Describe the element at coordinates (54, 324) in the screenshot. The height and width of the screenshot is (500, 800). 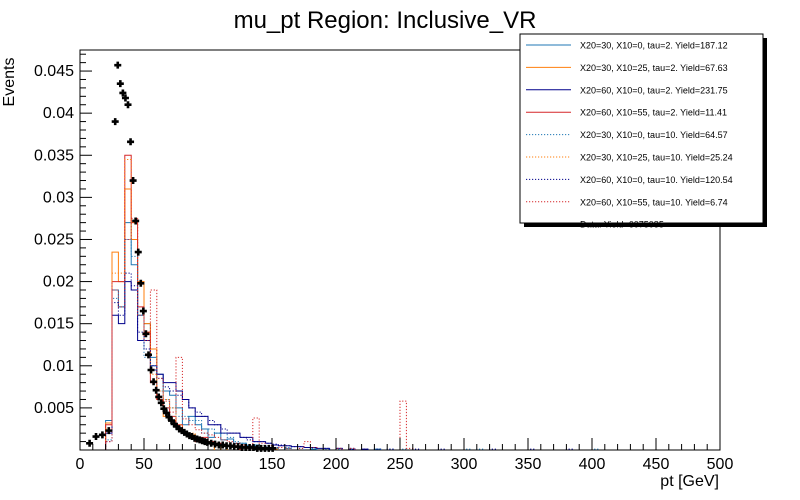
I see `y-tick-label: 0.015` at that location.